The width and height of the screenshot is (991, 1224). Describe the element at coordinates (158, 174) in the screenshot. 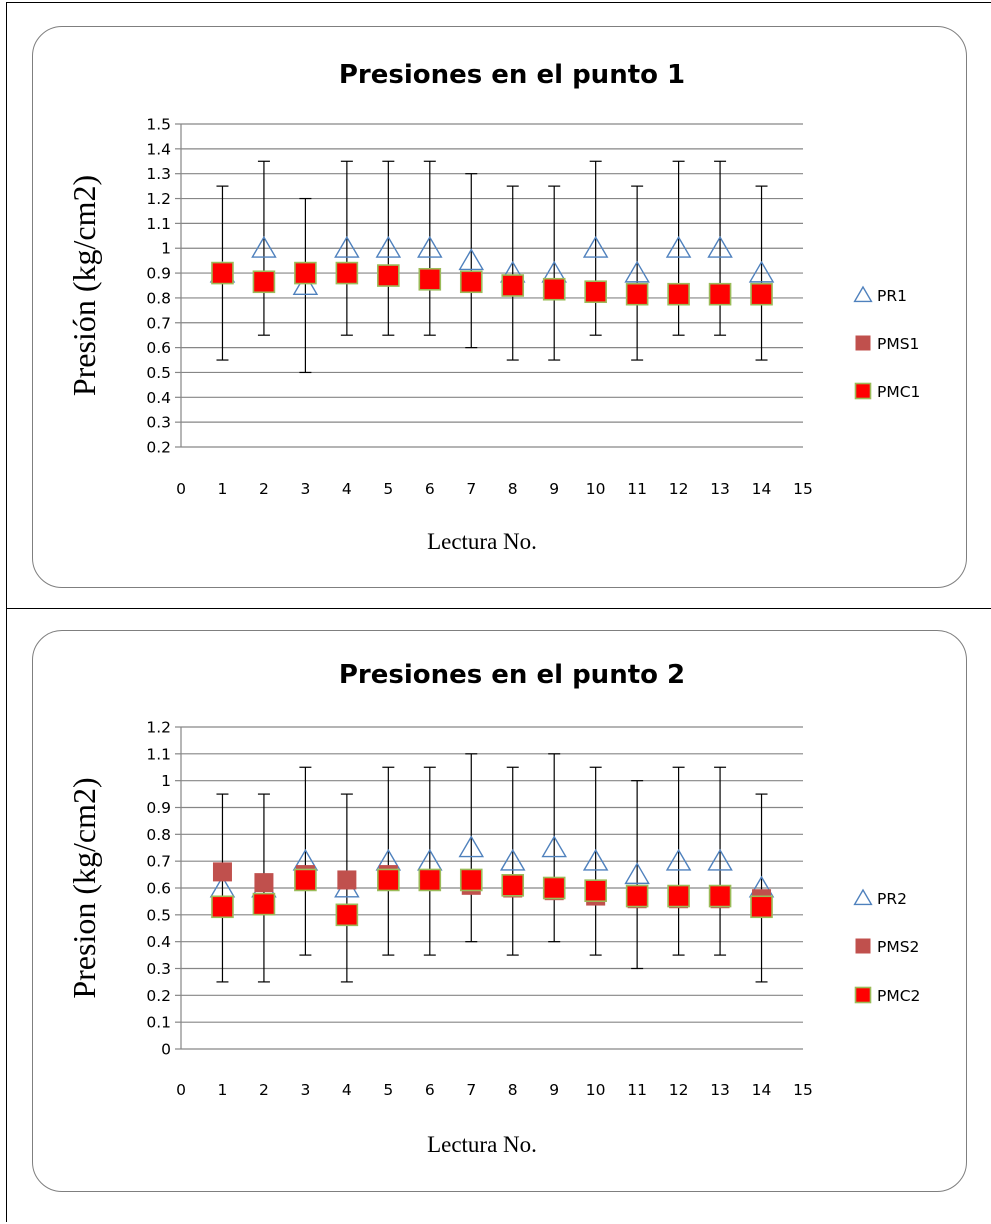

I see `y-tick-label: 1.3` at that location.